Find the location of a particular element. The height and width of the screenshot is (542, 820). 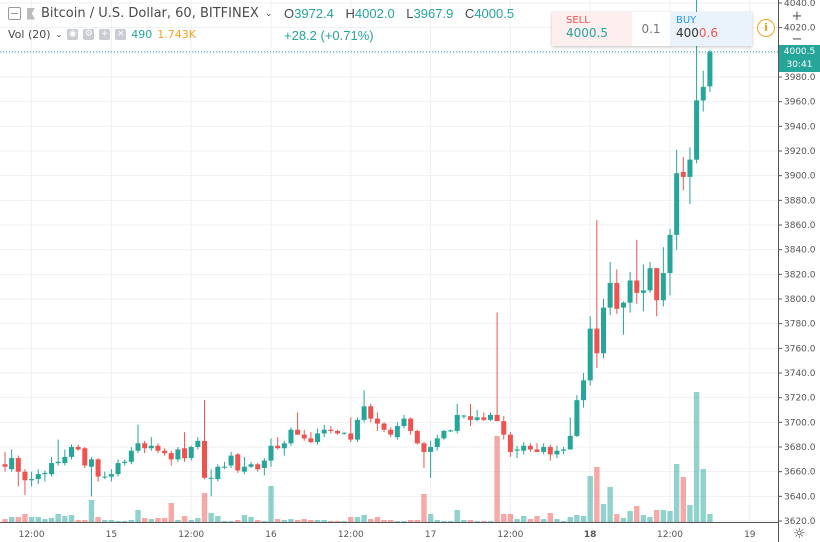

volume-value: 490 is located at coordinates (142, 34).